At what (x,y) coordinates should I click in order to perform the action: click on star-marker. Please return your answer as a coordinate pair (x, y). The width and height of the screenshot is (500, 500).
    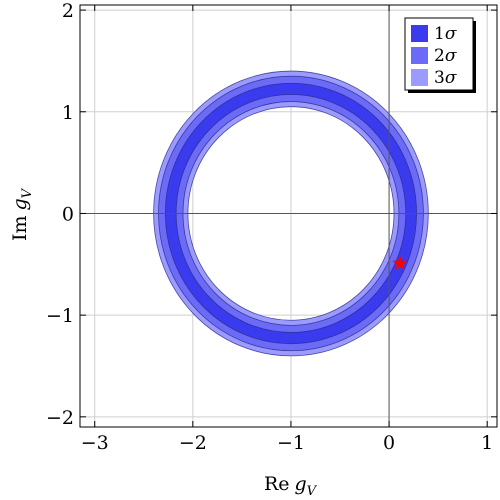
    Looking at the image, I should click on (400, 262).